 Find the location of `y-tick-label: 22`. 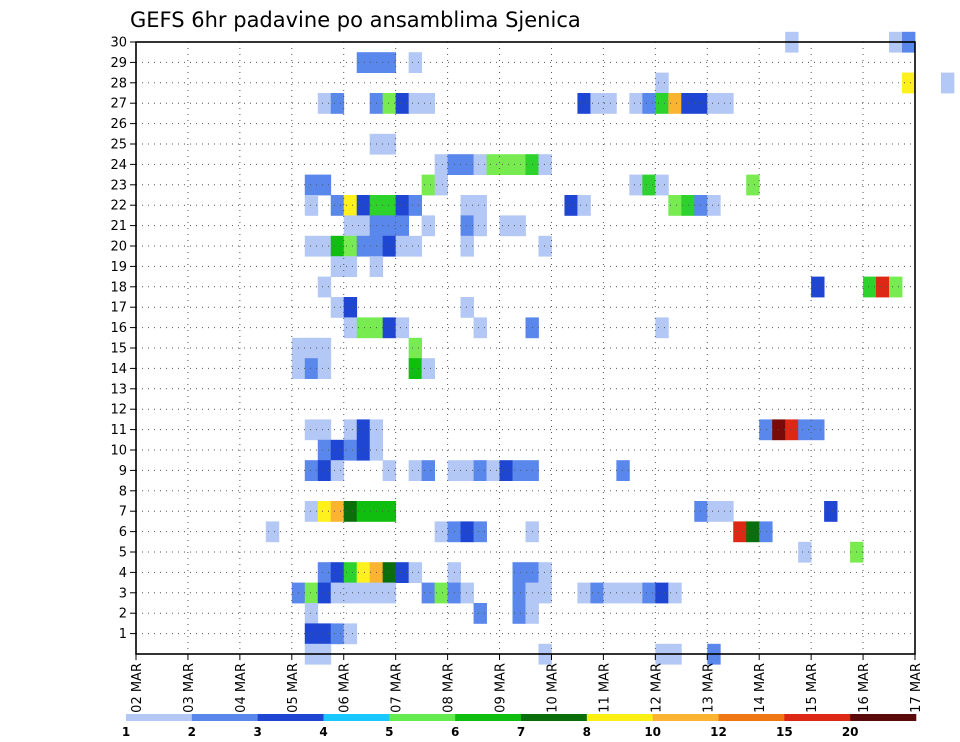

y-tick-label: 22 is located at coordinates (118, 206).